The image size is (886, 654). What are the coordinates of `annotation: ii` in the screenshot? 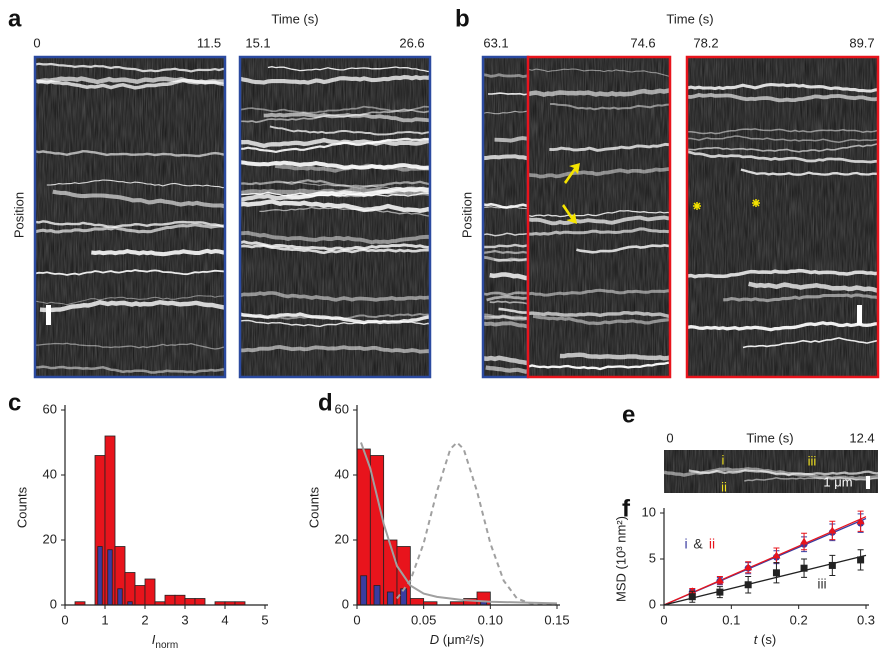 It's located at (712, 544).